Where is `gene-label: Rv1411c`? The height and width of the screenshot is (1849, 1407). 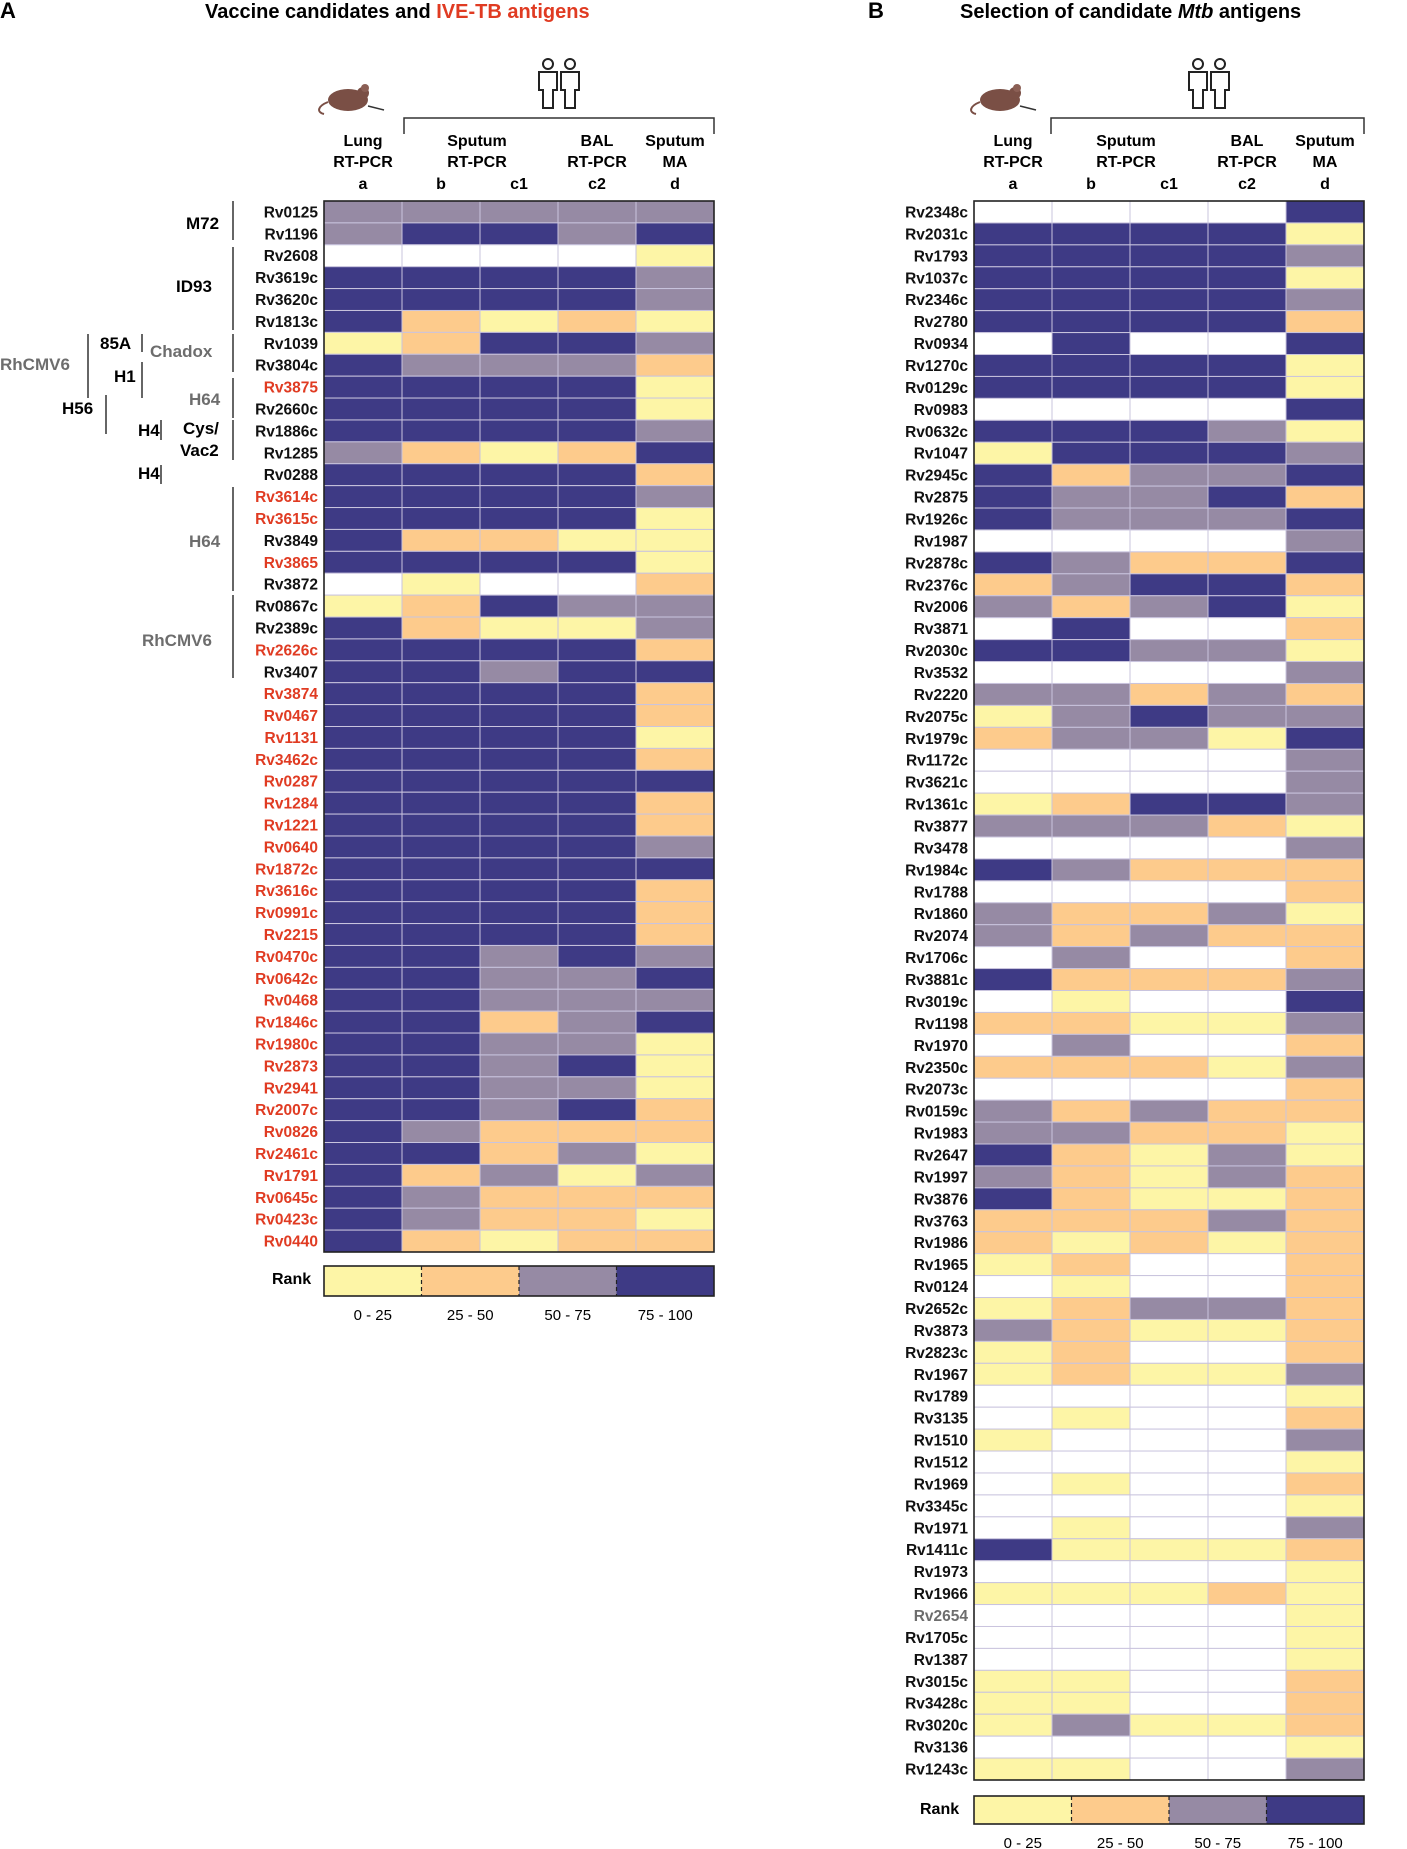
gene-label: Rv1411c is located at coordinates (937, 1550).